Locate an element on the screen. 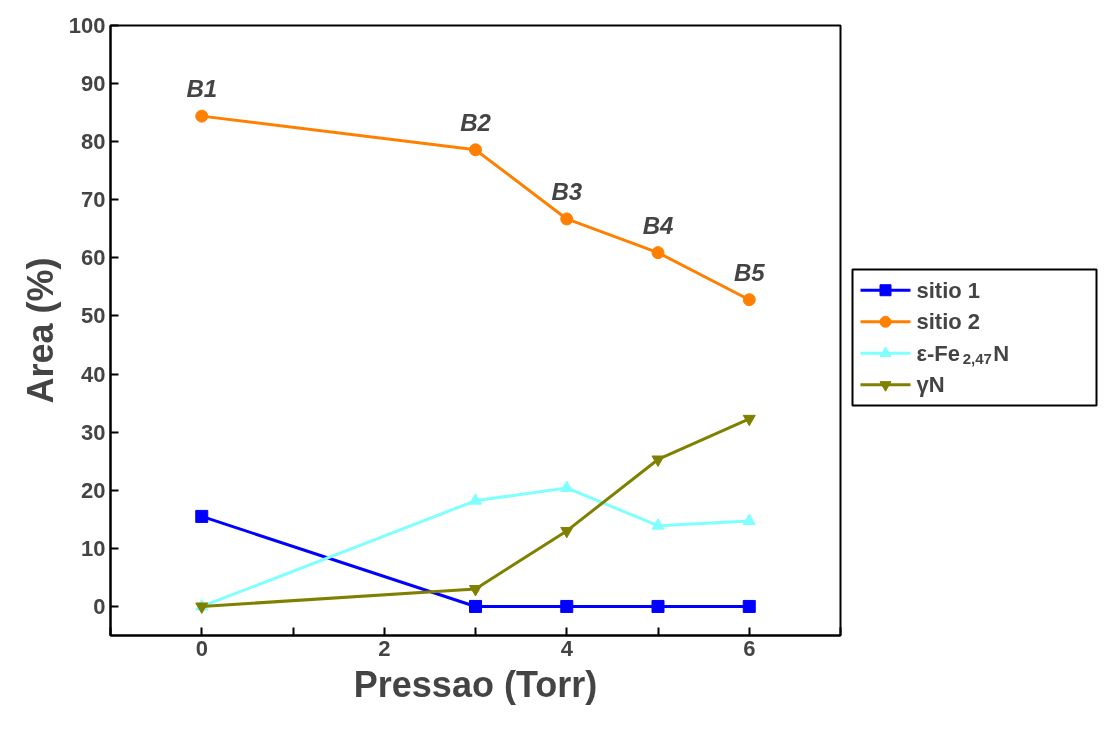 This screenshot has width=1117, height=740. x-tick-label: 4 is located at coordinates (567, 648).